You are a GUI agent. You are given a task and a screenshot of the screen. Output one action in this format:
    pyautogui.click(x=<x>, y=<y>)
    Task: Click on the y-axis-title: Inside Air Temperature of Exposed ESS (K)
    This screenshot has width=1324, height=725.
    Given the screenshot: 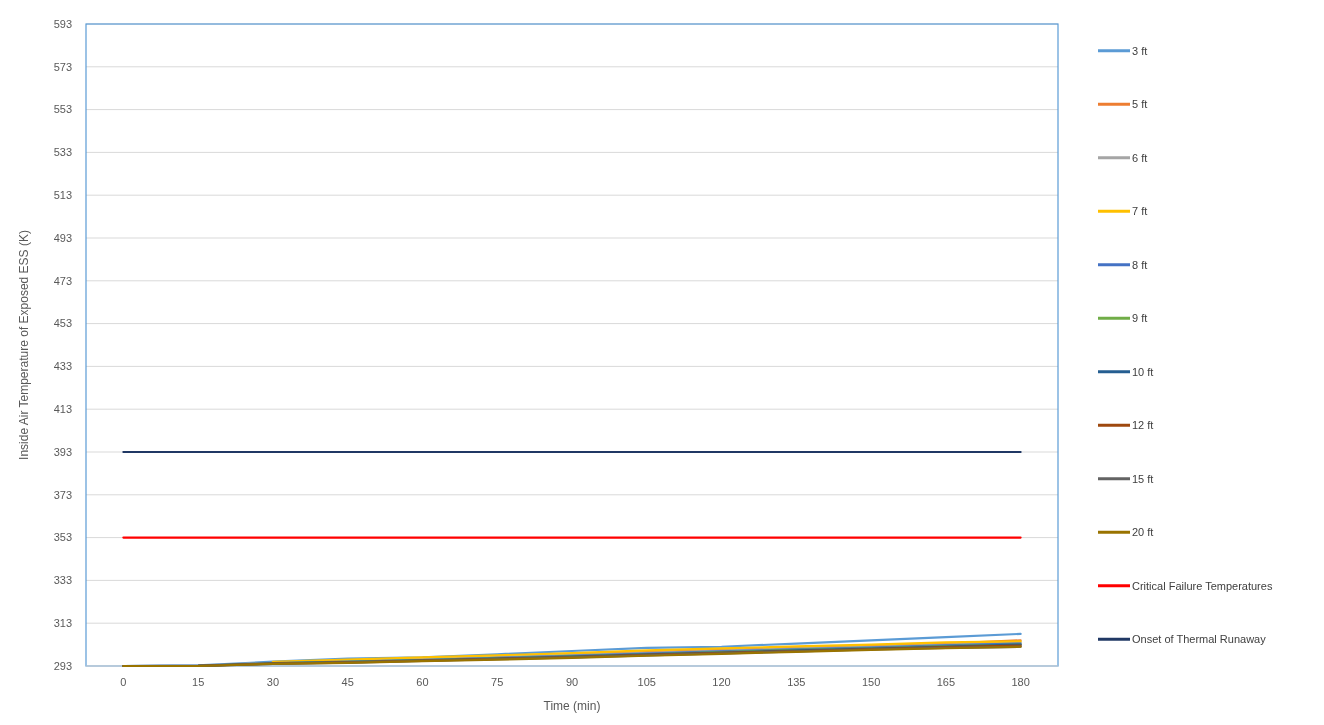 What is the action you would take?
    pyautogui.click(x=24, y=345)
    